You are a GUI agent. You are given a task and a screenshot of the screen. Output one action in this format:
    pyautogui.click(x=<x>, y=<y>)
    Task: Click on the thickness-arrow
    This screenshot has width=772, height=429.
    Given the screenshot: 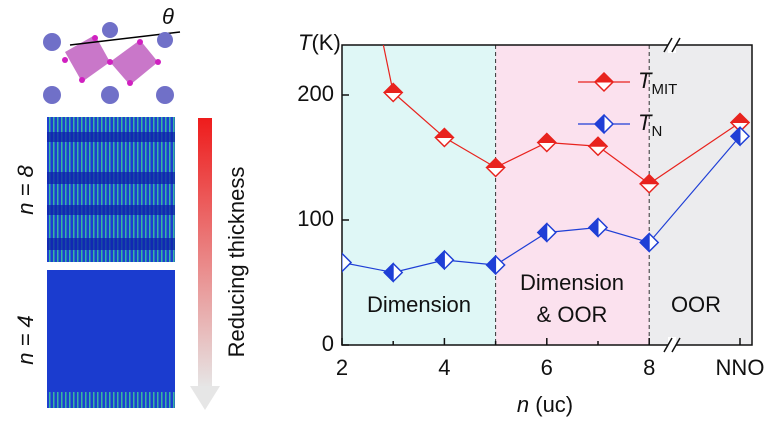 What is the action you would take?
    pyautogui.click(x=205, y=264)
    